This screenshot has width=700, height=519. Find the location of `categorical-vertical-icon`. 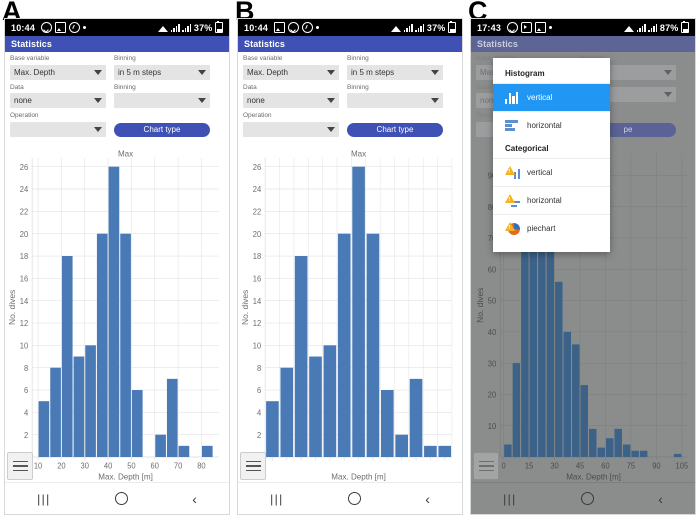

categorical-vertical-icon is located at coordinates (512, 172).